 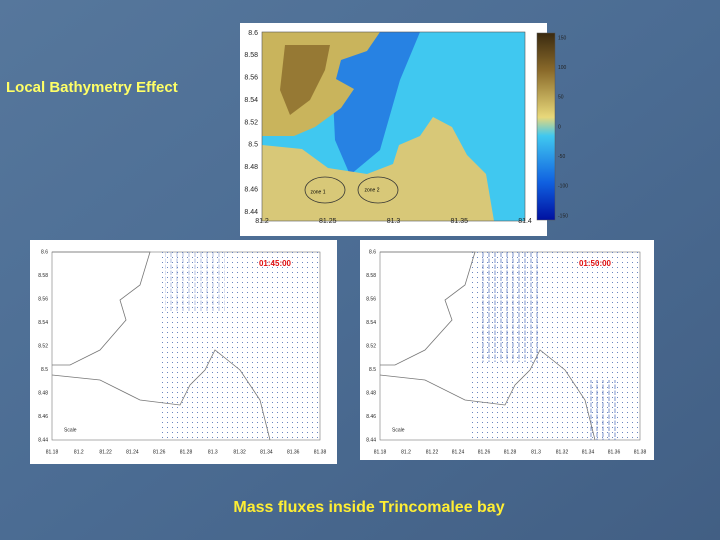 What do you see at coordinates (561, 157) in the screenshot?
I see `colorbar-tick-label: -50` at bounding box center [561, 157].